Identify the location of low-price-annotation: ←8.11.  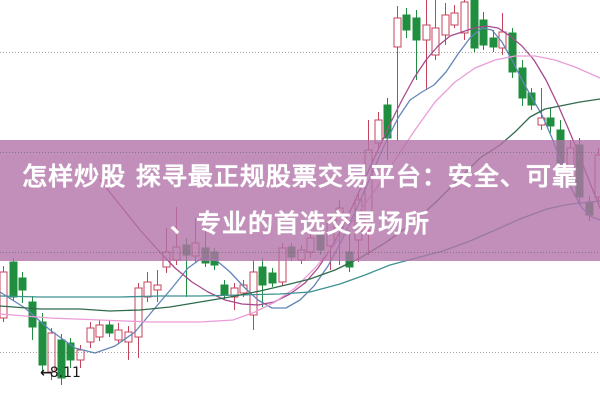
(60, 373).